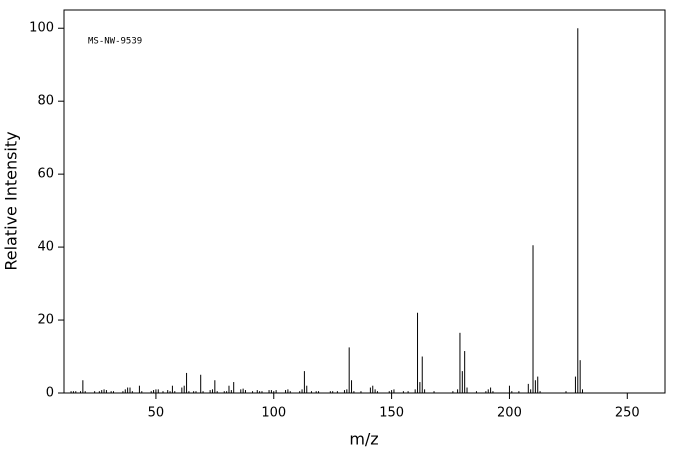  What do you see at coordinates (273, 413) in the screenshot?
I see `x-tick-label: 100` at bounding box center [273, 413].